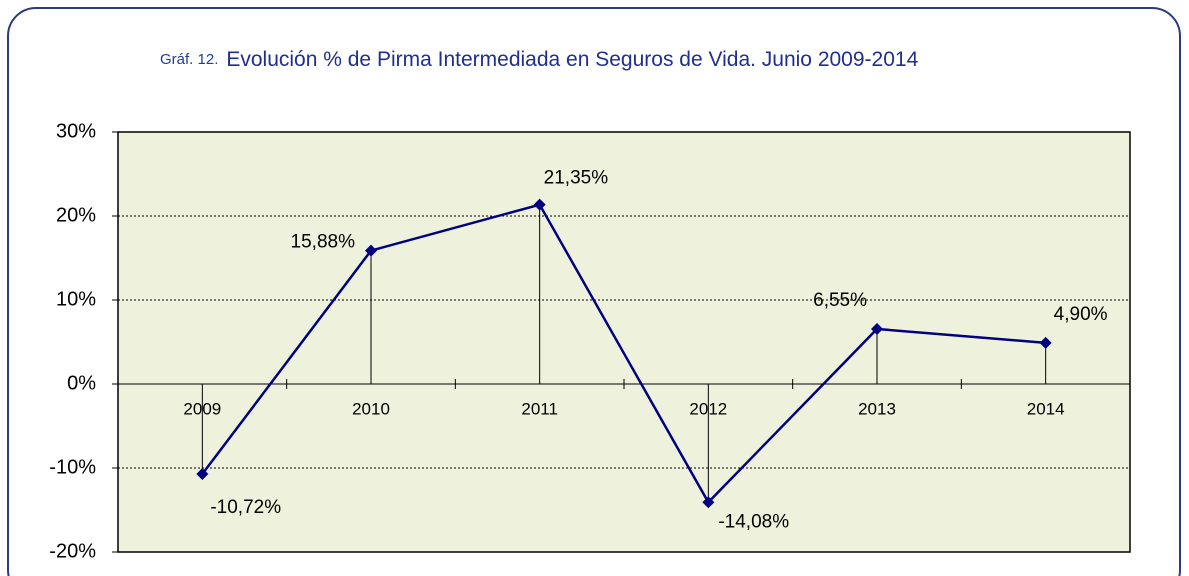 Image resolution: width=1189 pixels, height=576 pixels. What do you see at coordinates (81, 383) in the screenshot?
I see `y-tick-label: 0%` at bounding box center [81, 383].